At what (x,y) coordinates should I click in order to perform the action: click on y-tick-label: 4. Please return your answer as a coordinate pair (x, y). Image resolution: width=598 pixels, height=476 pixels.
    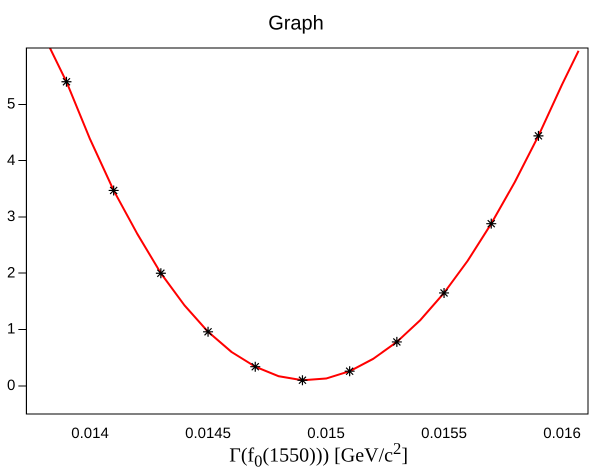
    Looking at the image, I should click on (11, 160).